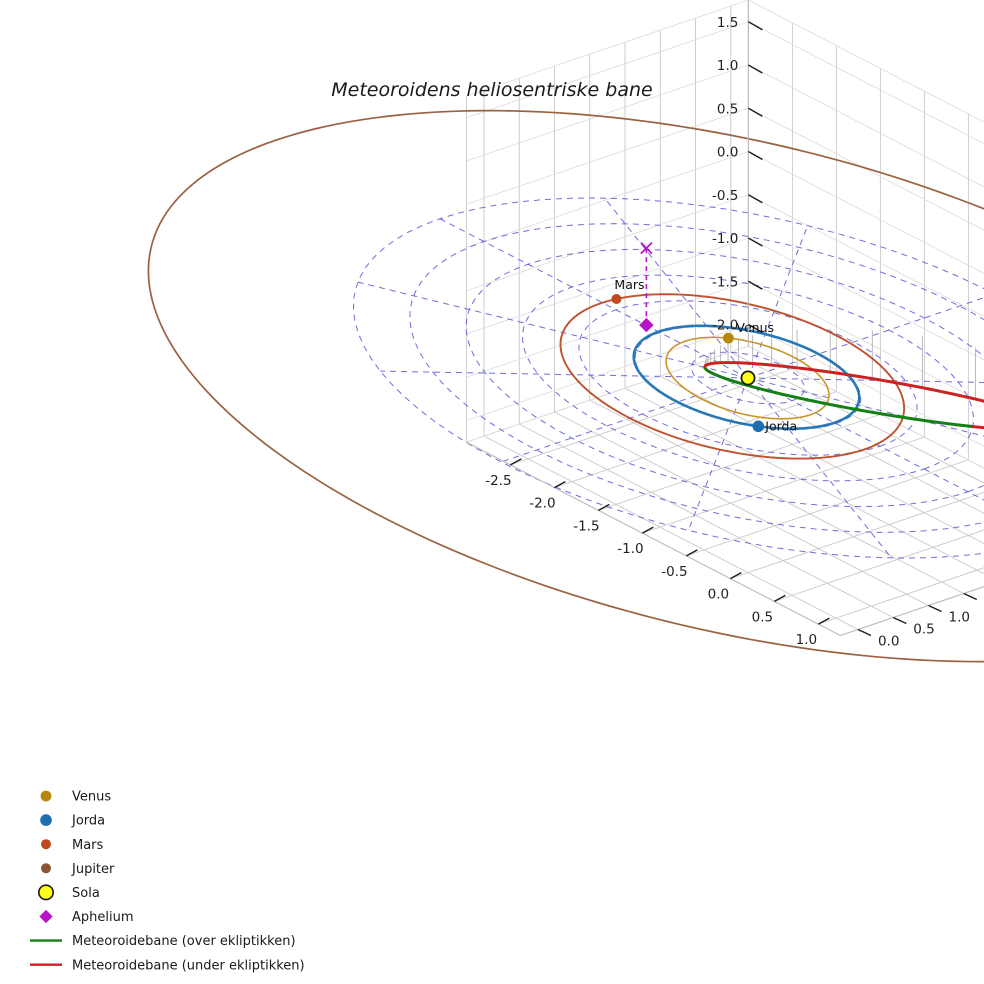 This screenshot has width=984, height=984. I want to click on legend-item: Jorda, so click(72, 821).